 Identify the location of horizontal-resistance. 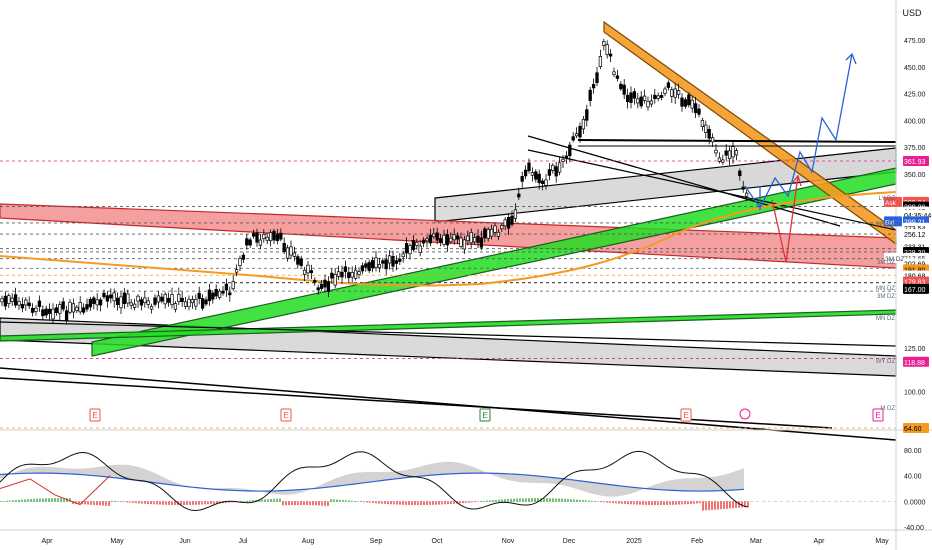
(737, 141).